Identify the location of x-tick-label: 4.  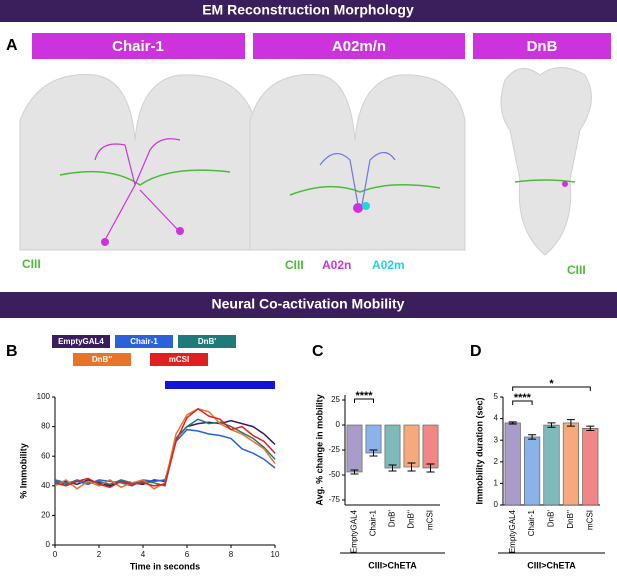
(143, 554).